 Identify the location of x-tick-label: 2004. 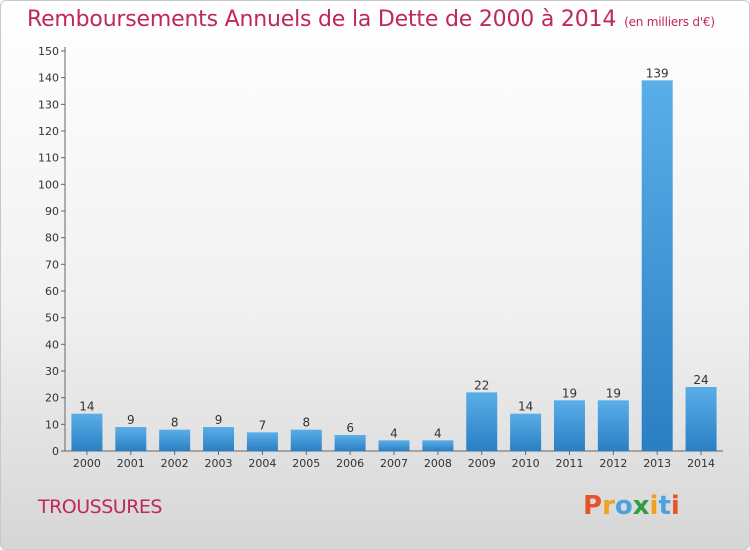
(262, 463).